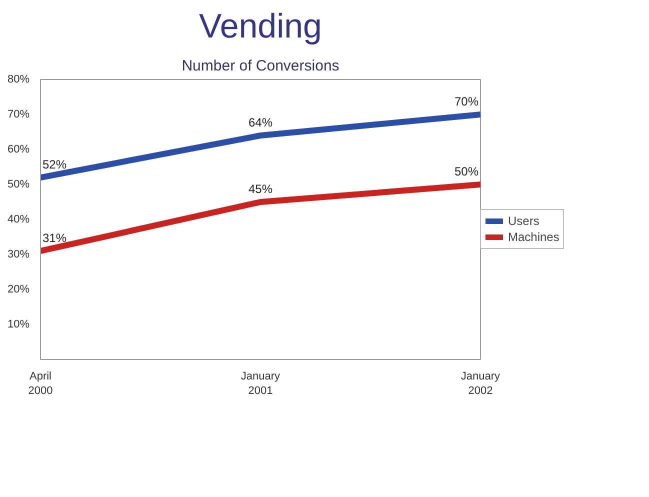  What do you see at coordinates (524, 221) in the screenshot?
I see `legend-label: Users` at bounding box center [524, 221].